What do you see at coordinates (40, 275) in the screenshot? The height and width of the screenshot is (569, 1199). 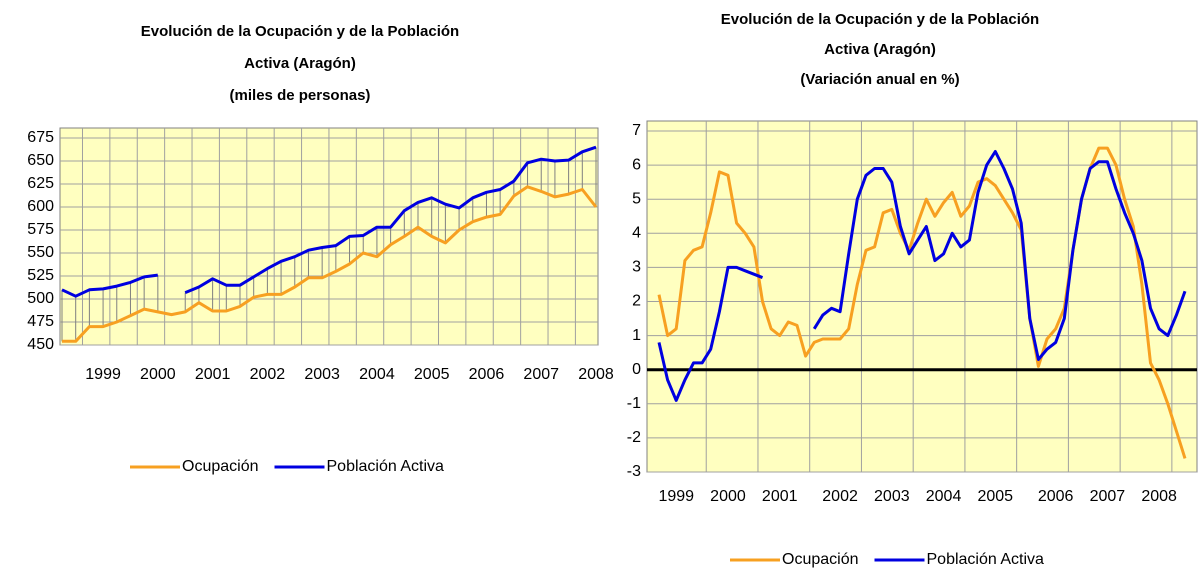 I see `y-tick-label: 525` at bounding box center [40, 275].